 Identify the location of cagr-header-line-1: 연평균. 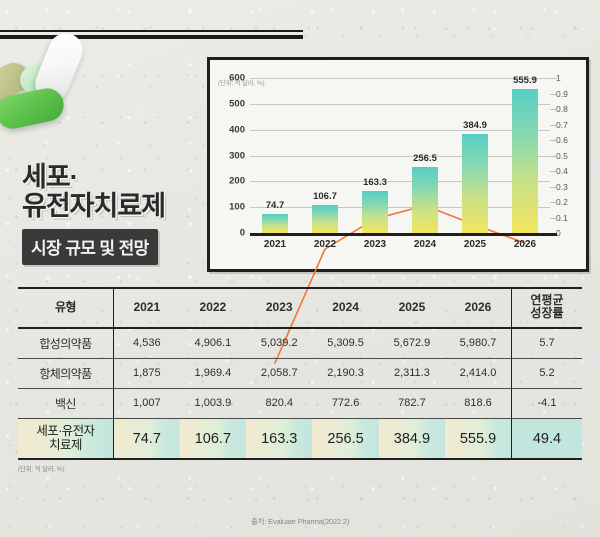
(547, 300).